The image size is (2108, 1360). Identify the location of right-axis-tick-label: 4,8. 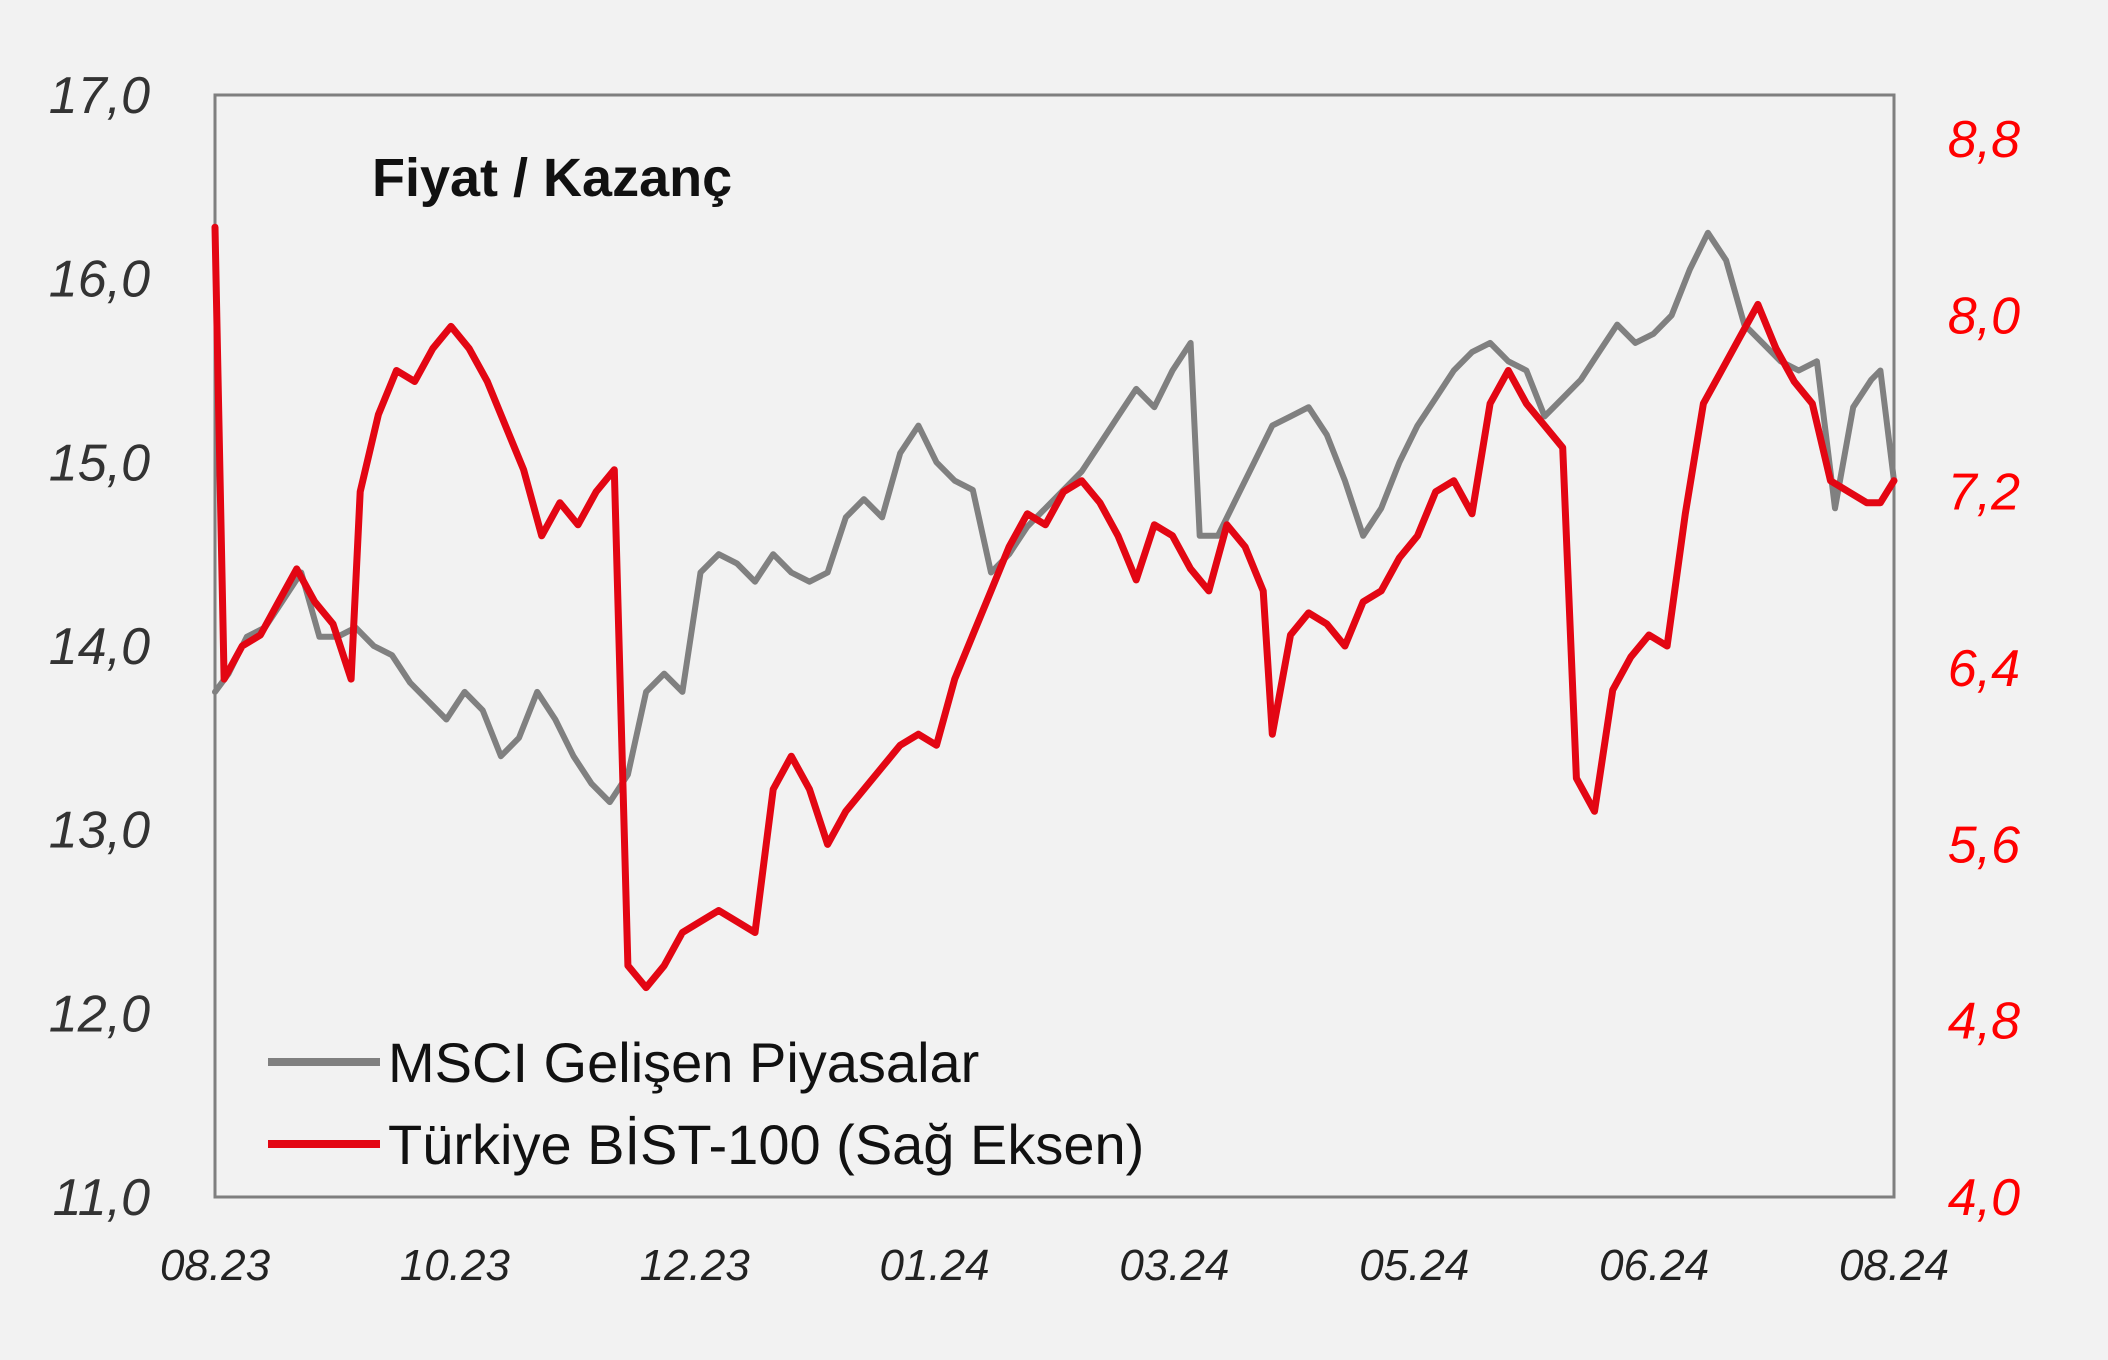
(1984, 1022).